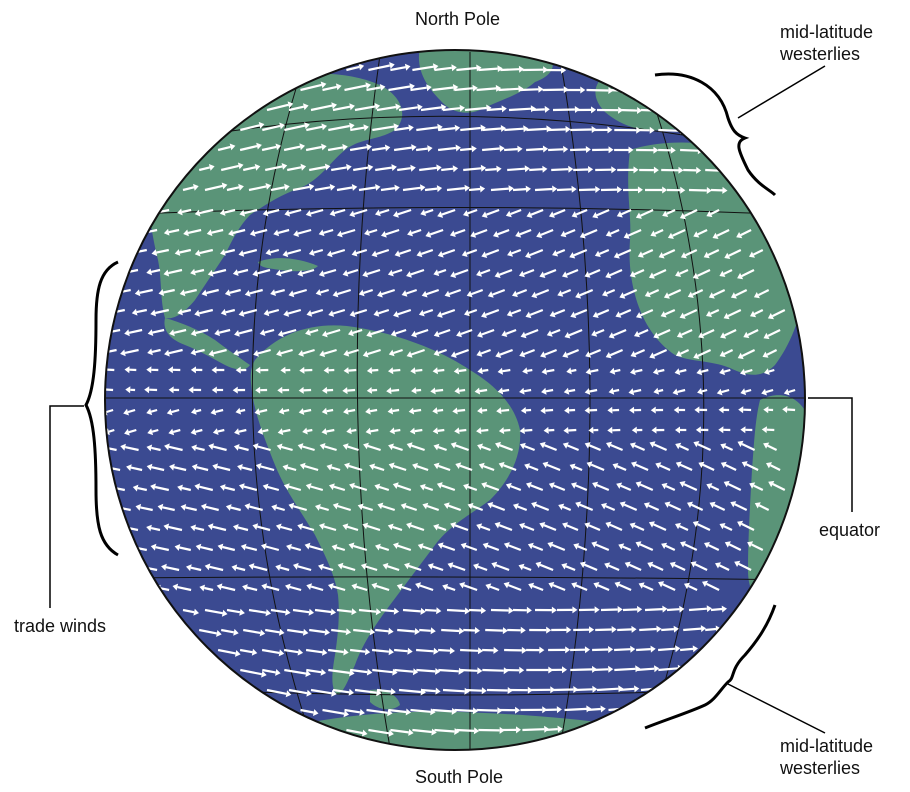 This screenshot has height=792, width=910. I want to click on label-midlat-westerlies-bottom: mid-latitude westerlies, so click(826, 757).